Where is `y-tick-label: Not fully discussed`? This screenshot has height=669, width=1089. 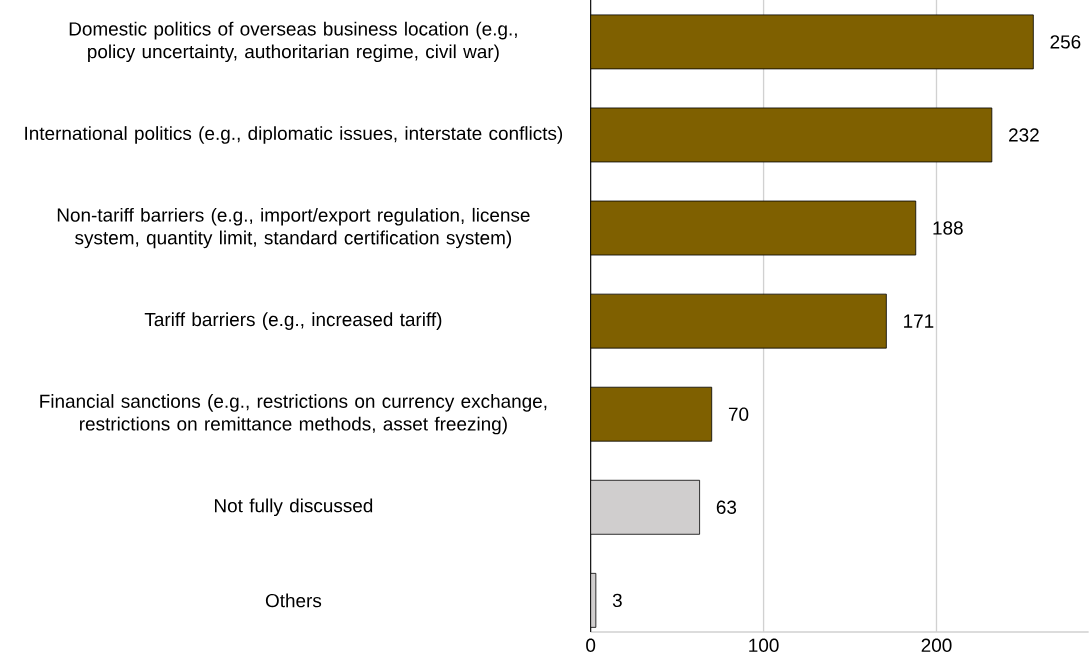 y-tick-label: Not fully discussed is located at coordinates (293, 507).